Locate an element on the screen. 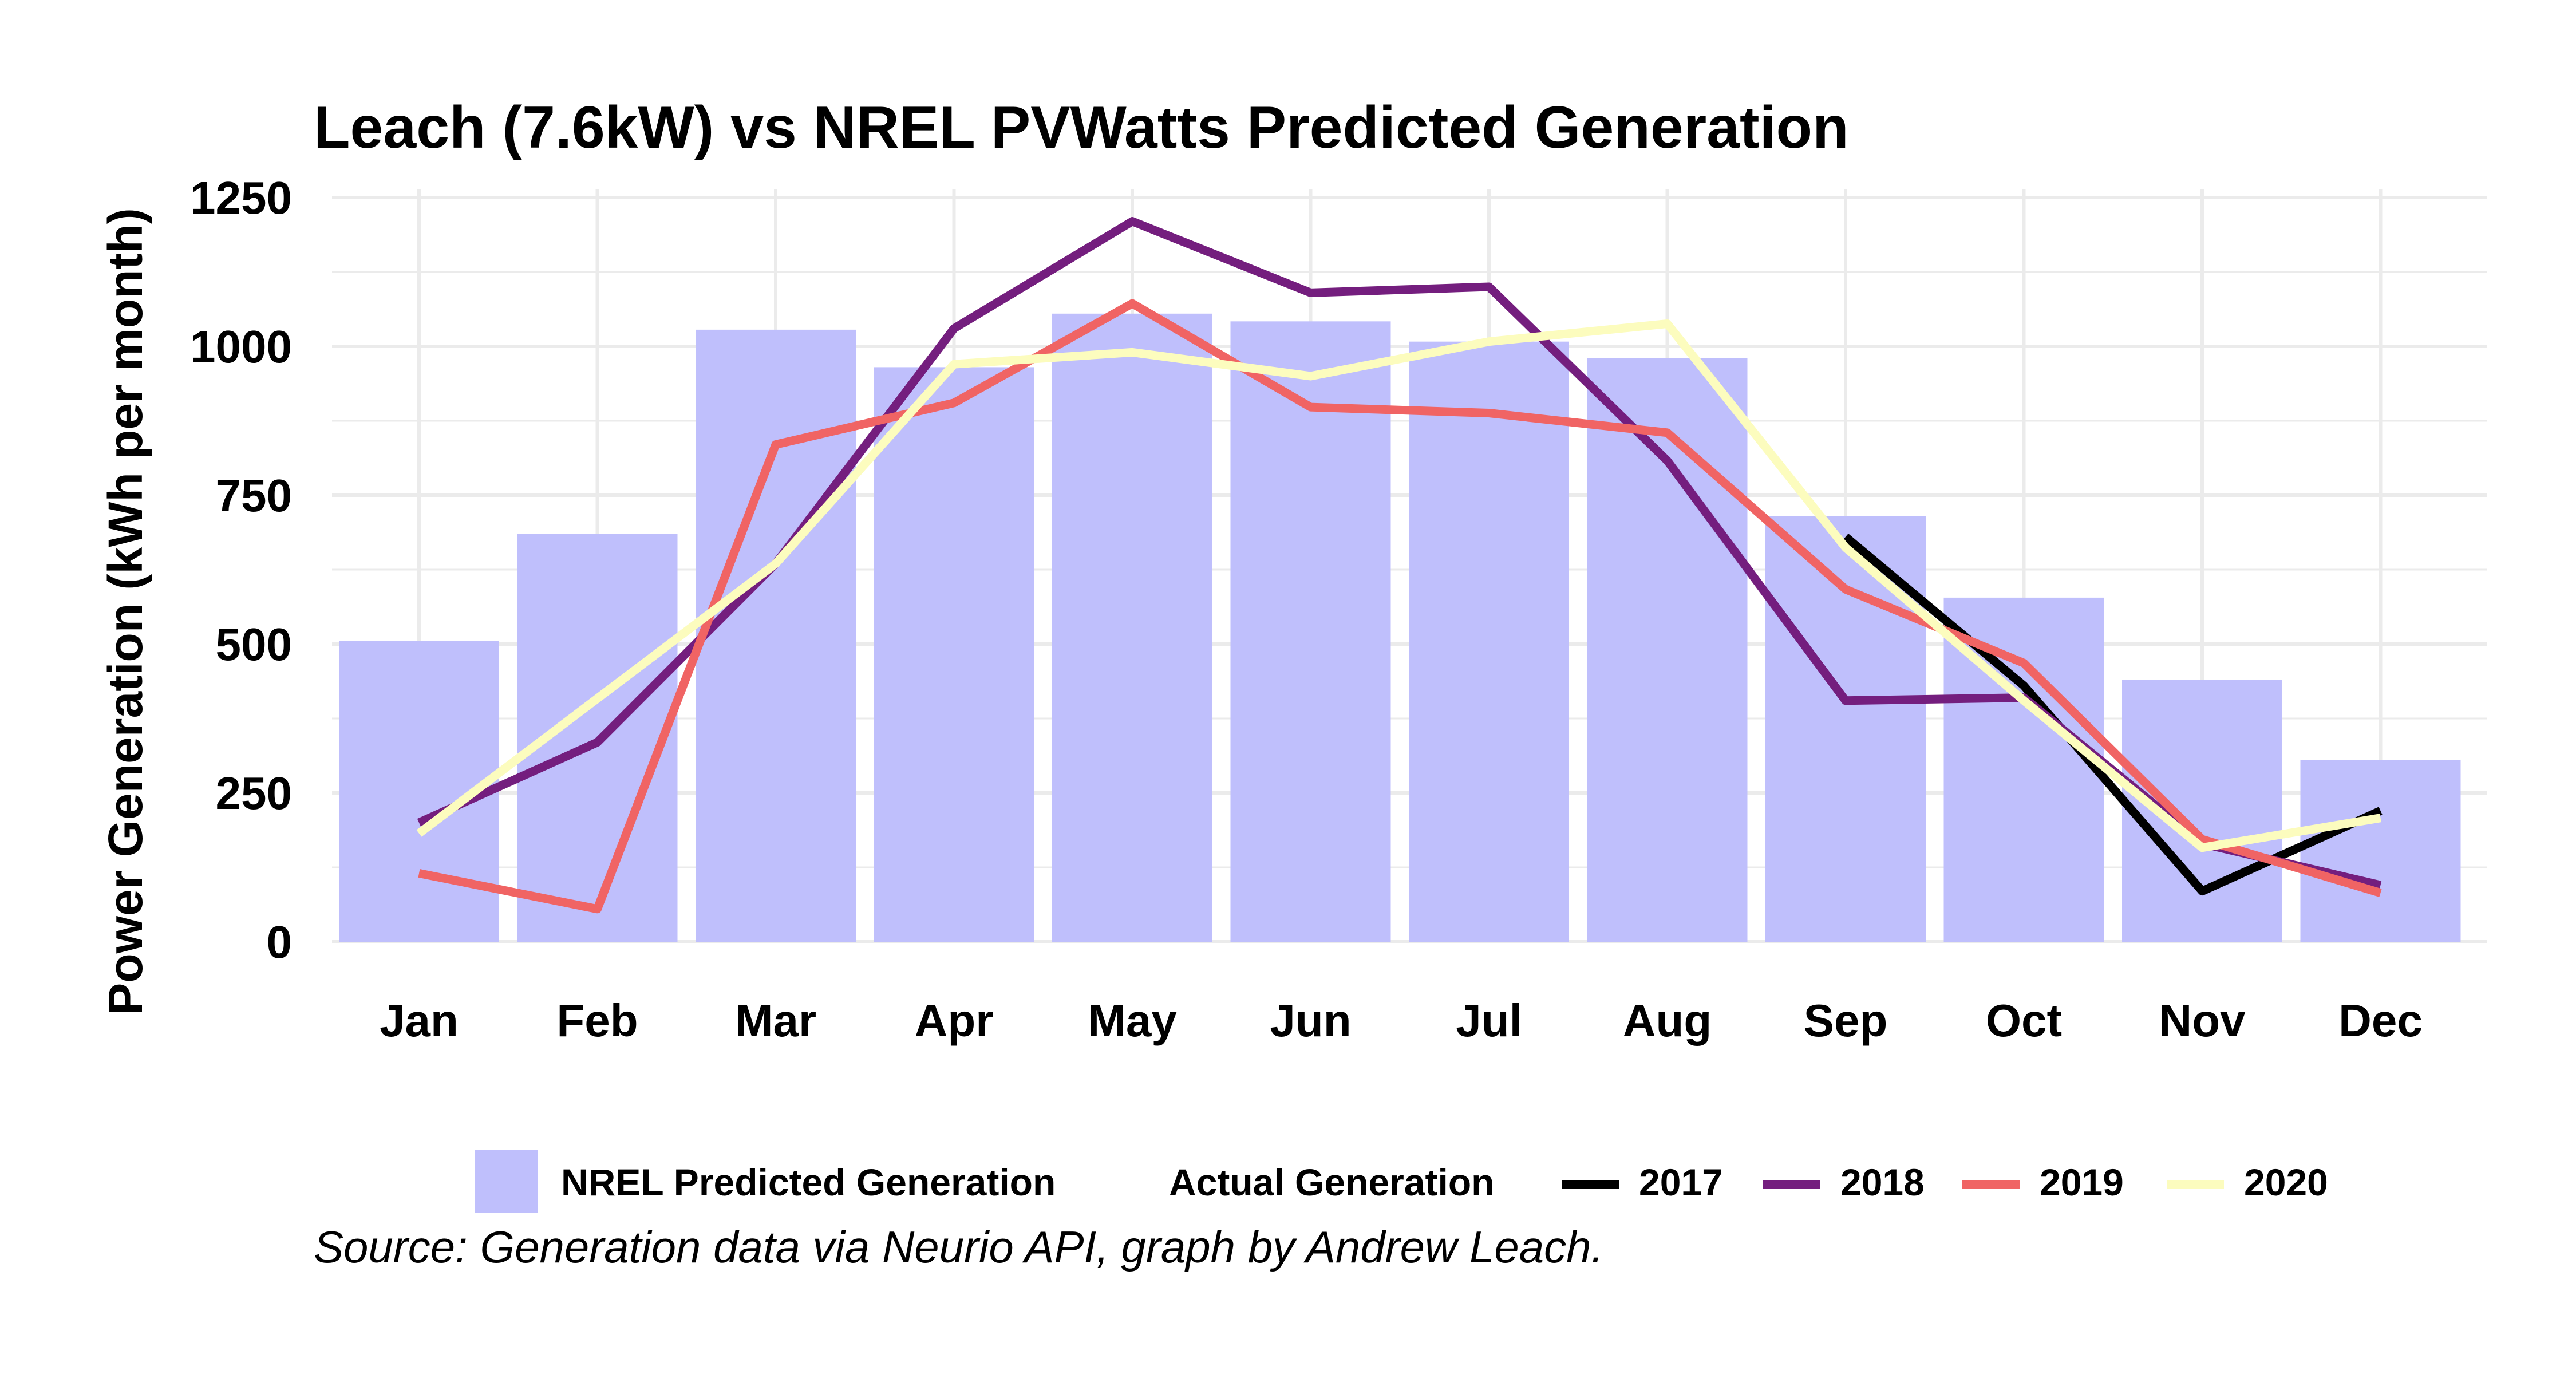  x-tick-label-aug: Aug is located at coordinates (1667, 1021).